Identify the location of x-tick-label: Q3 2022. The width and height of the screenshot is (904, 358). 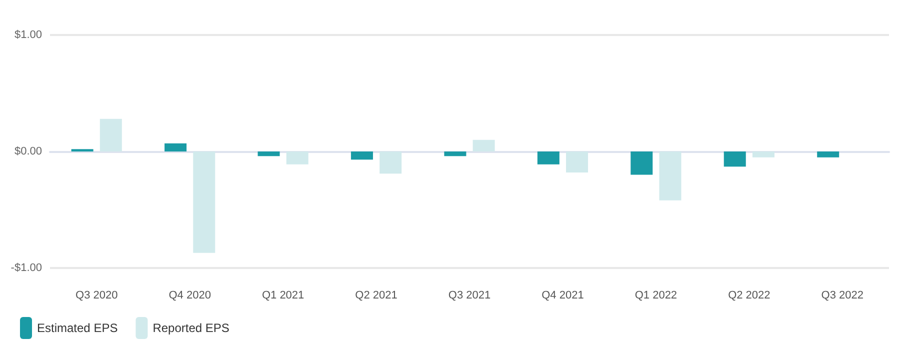
(842, 296).